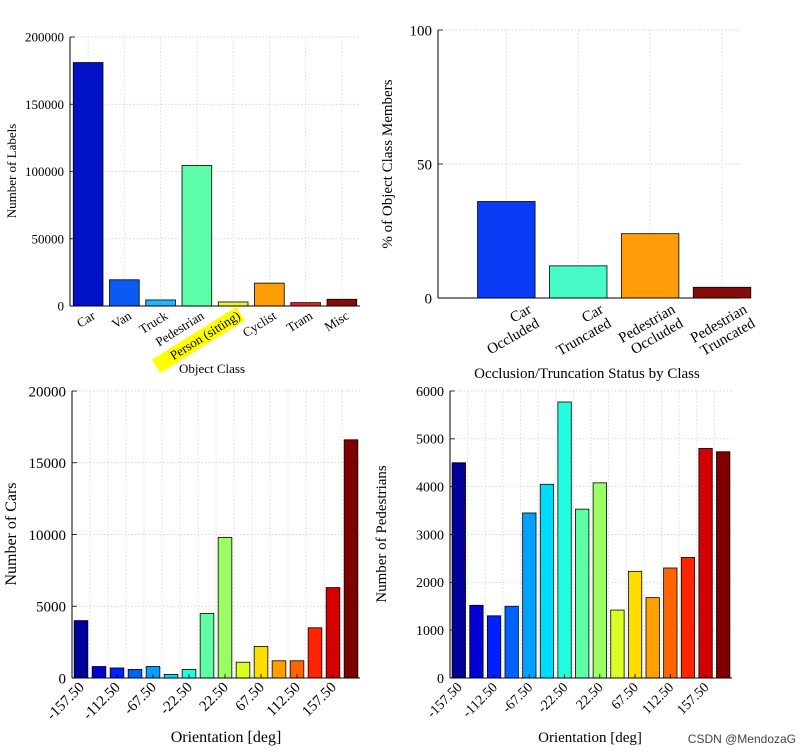 The height and width of the screenshot is (754, 810). Describe the element at coordinates (11, 171) in the screenshot. I see `y-axis-label: Number of Labels` at that location.